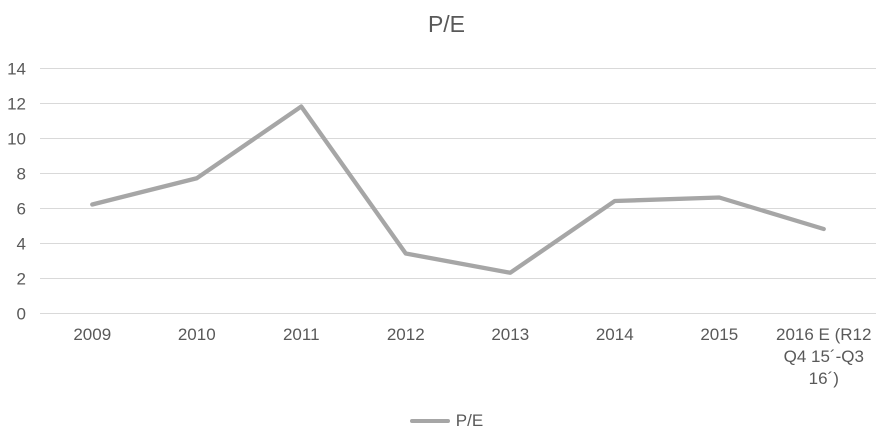 The image size is (893, 446). What do you see at coordinates (823, 356) in the screenshot?
I see `x-tick-label: 2016 E (R12 Q4 15´-Q3 16´)` at bounding box center [823, 356].